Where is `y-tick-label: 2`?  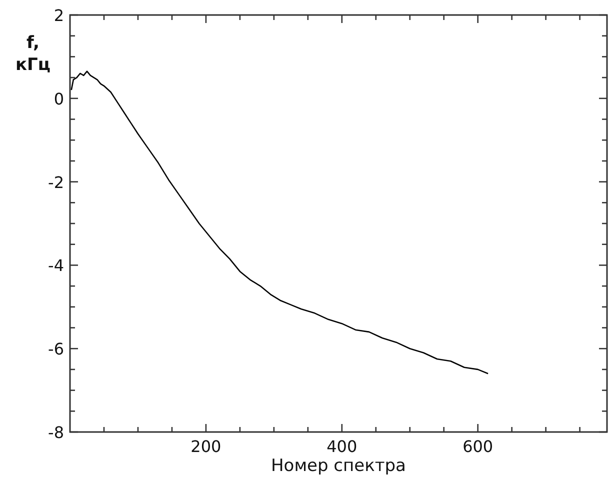 y-tick-label: 2 is located at coordinates (59, 15).